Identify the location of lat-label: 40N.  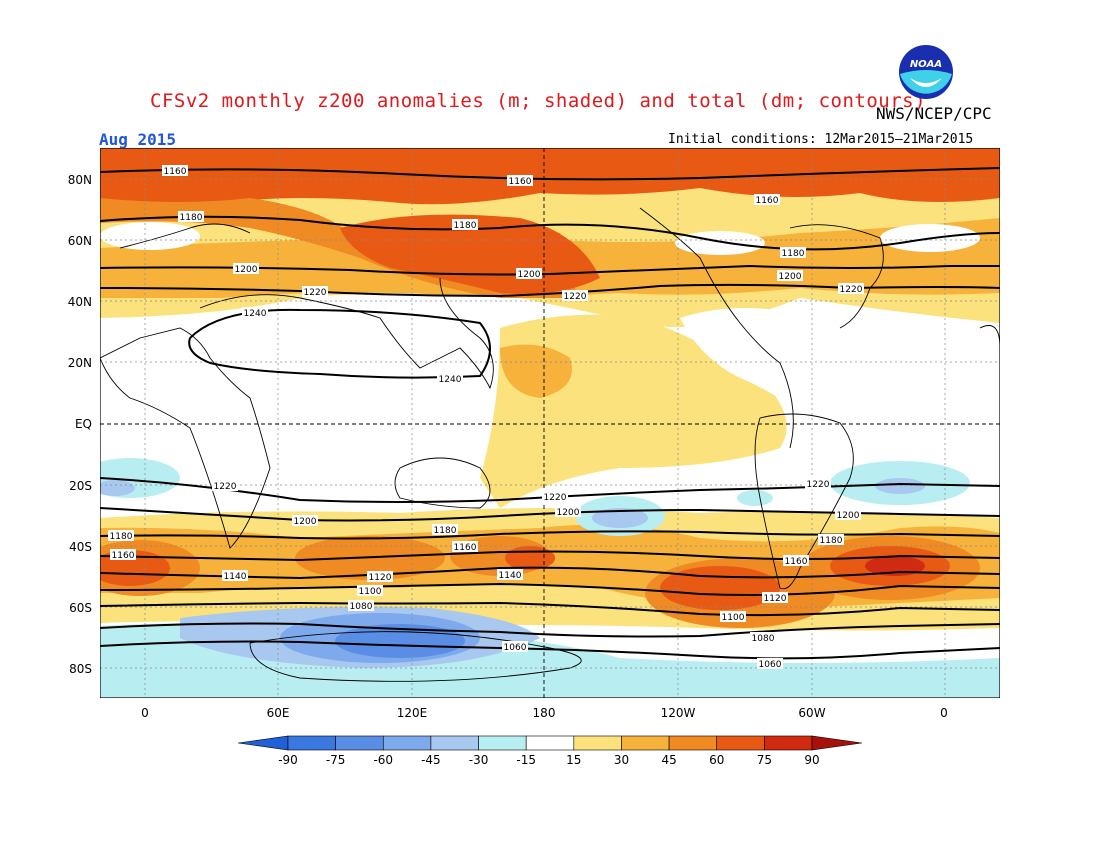
(79, 302).